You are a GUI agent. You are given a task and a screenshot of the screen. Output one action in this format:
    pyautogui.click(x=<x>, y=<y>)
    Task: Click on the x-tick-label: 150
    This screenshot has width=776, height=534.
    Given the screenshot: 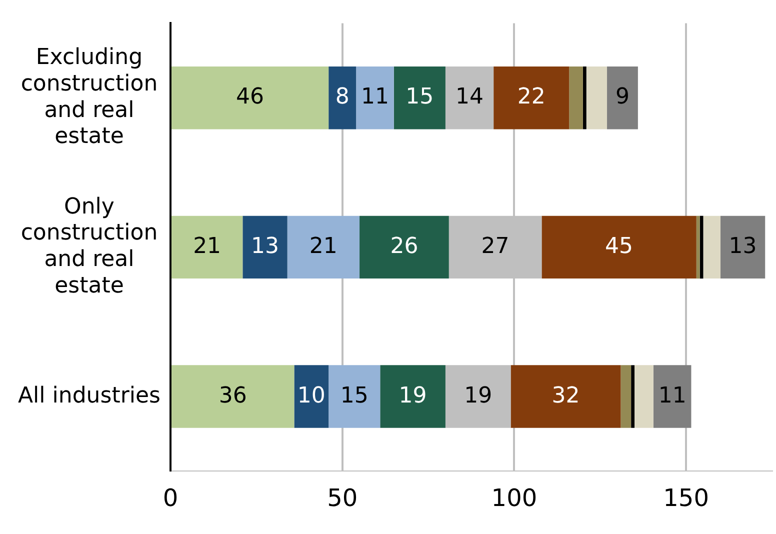 What is the action you would take?
    pyautogui.click(x=686, y=498)
    